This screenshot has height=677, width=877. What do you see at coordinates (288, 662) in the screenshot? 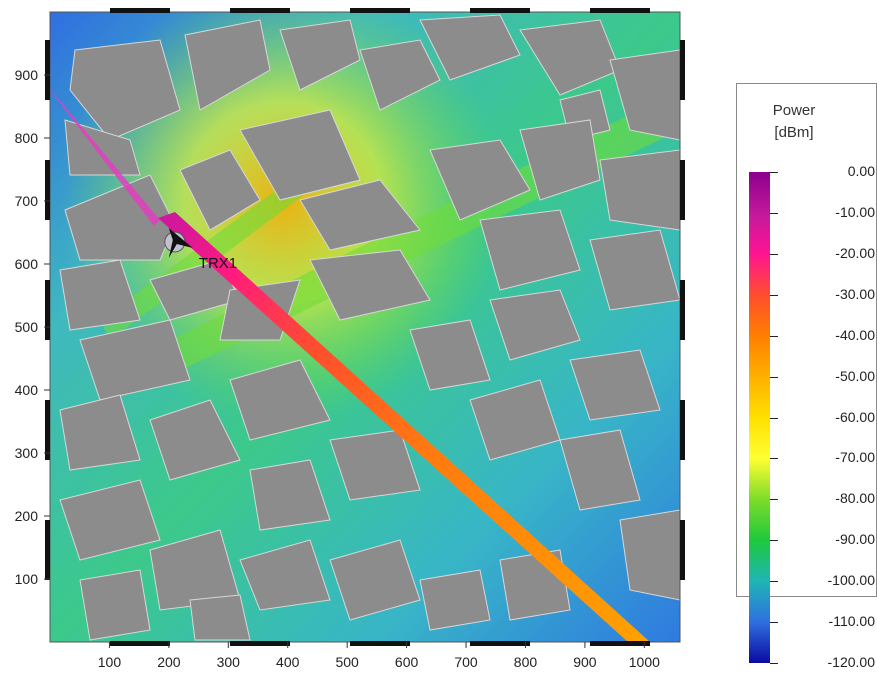
I see `x-axis-tick-label: 400` at bounding box center [288, 662].